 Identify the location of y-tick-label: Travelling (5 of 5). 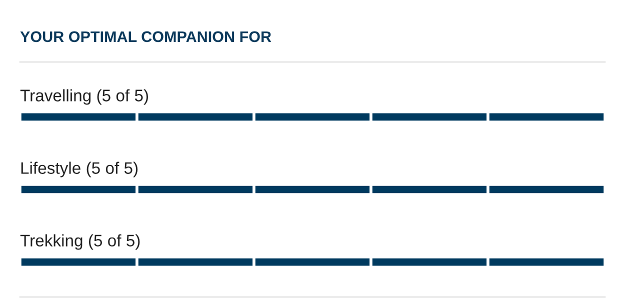
(84, 97).